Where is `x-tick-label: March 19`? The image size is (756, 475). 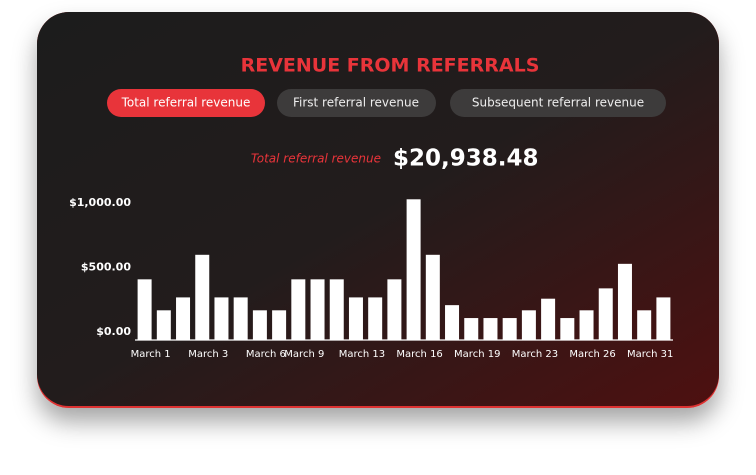 x-tick-label: March 19 is located at coordinates (477, 354).